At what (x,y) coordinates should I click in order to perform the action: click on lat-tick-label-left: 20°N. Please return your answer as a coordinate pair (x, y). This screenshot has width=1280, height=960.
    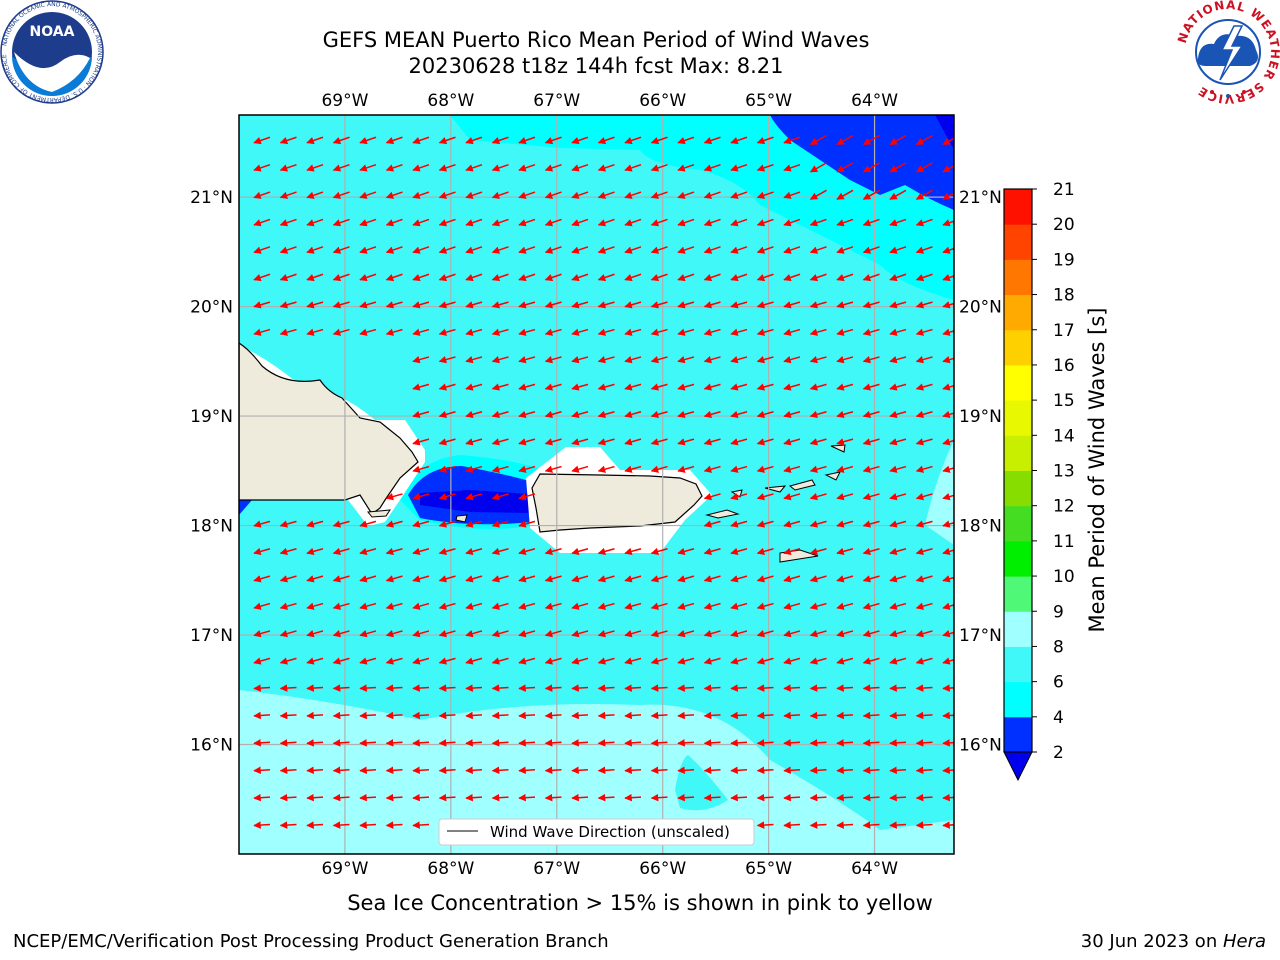
    Looking at the image, I should click on (211, 308).